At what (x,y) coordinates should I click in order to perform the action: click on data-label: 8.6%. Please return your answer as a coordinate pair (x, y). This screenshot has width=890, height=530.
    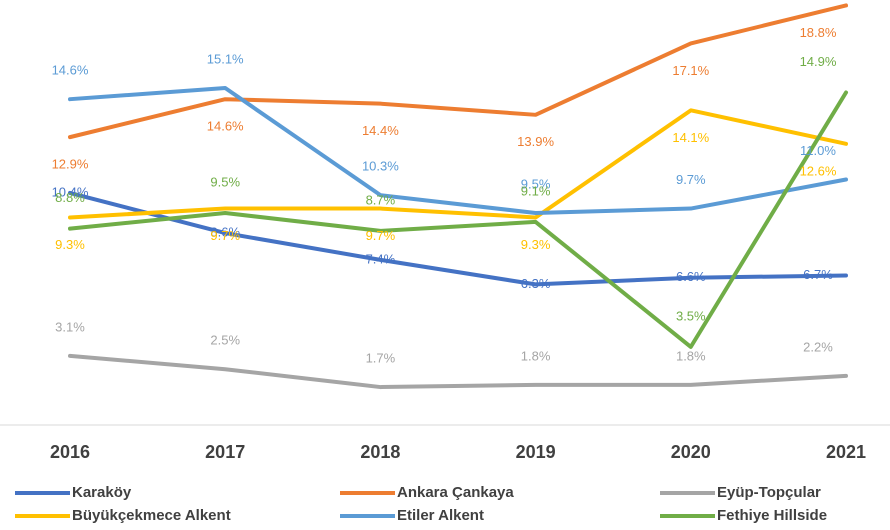
    Looking at the image, I should click on (225, 232).